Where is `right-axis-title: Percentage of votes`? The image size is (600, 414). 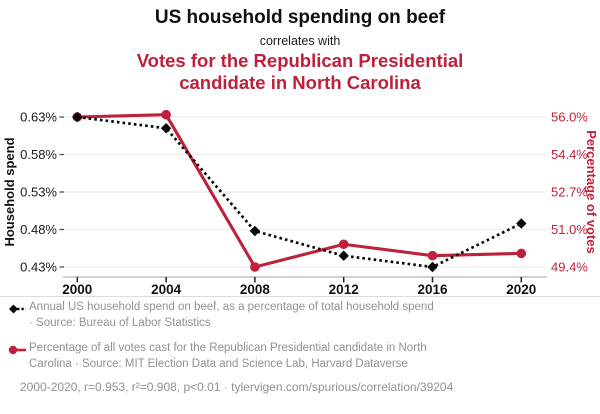 right-axis-title: Percentage of votes is located at coordinates (591, 192).